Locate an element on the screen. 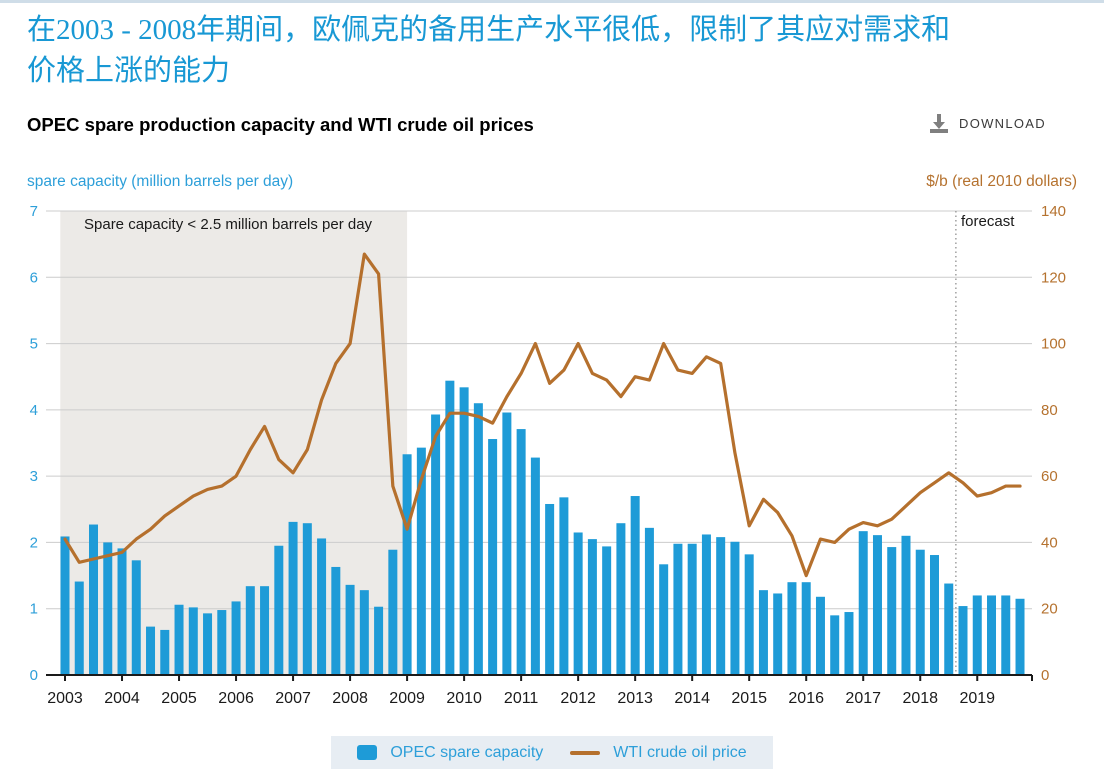 The height and width of the screenshot is (769, 1104). right-axis-tick-label: 20 is located at coordinates (1049, 609).